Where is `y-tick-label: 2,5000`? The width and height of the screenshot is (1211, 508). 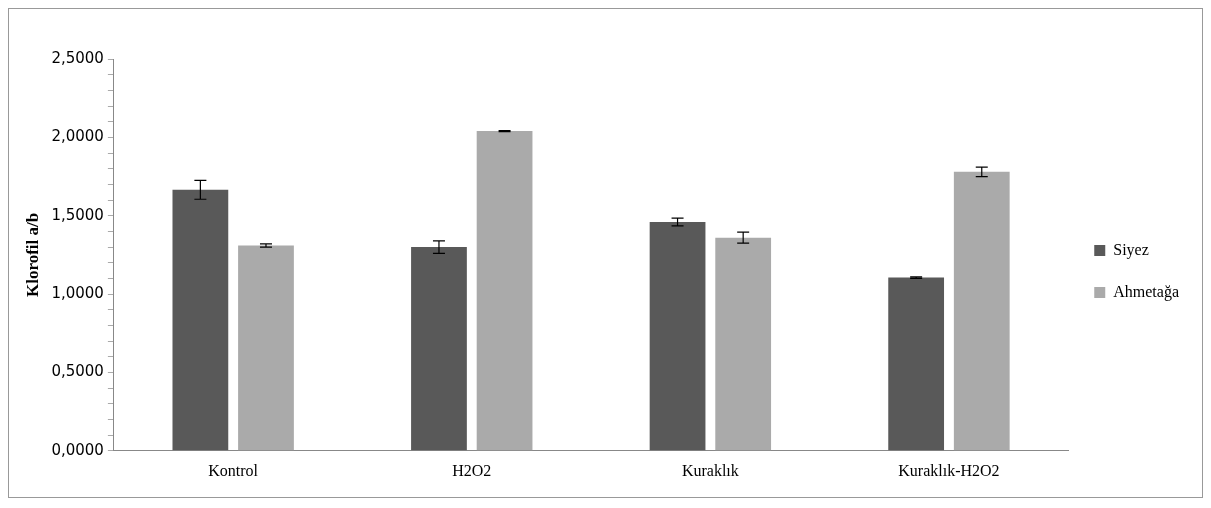
y-tick-label: 2,5000 is located at coordinates (77, 57).